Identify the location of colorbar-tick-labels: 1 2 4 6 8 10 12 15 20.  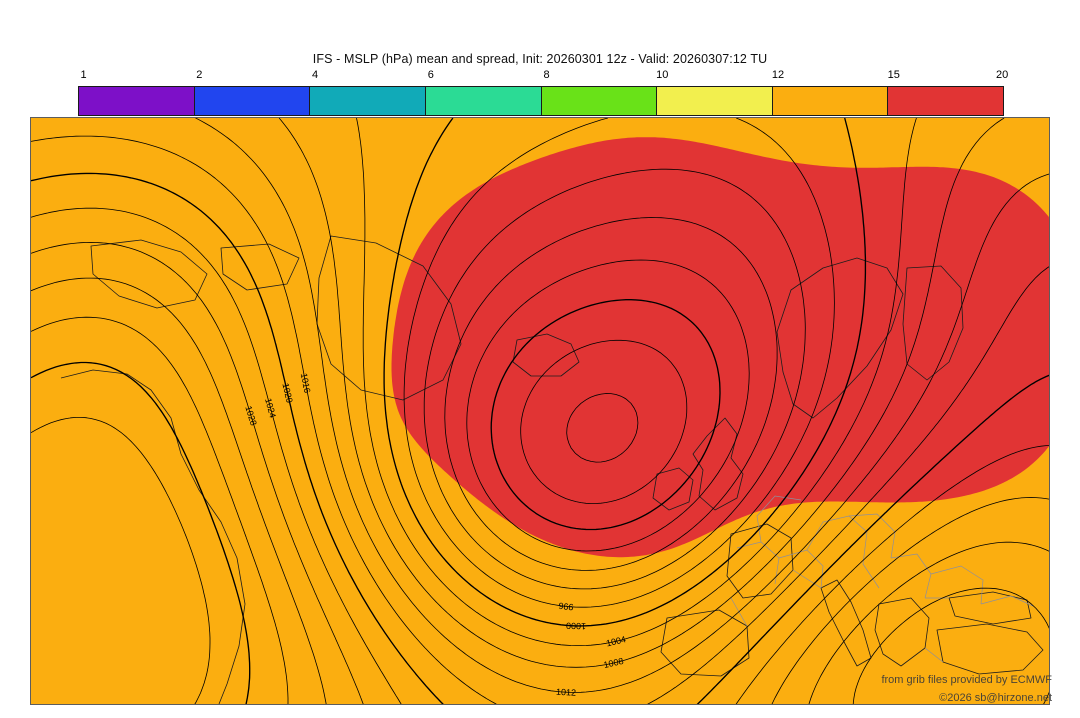
(543, 76).